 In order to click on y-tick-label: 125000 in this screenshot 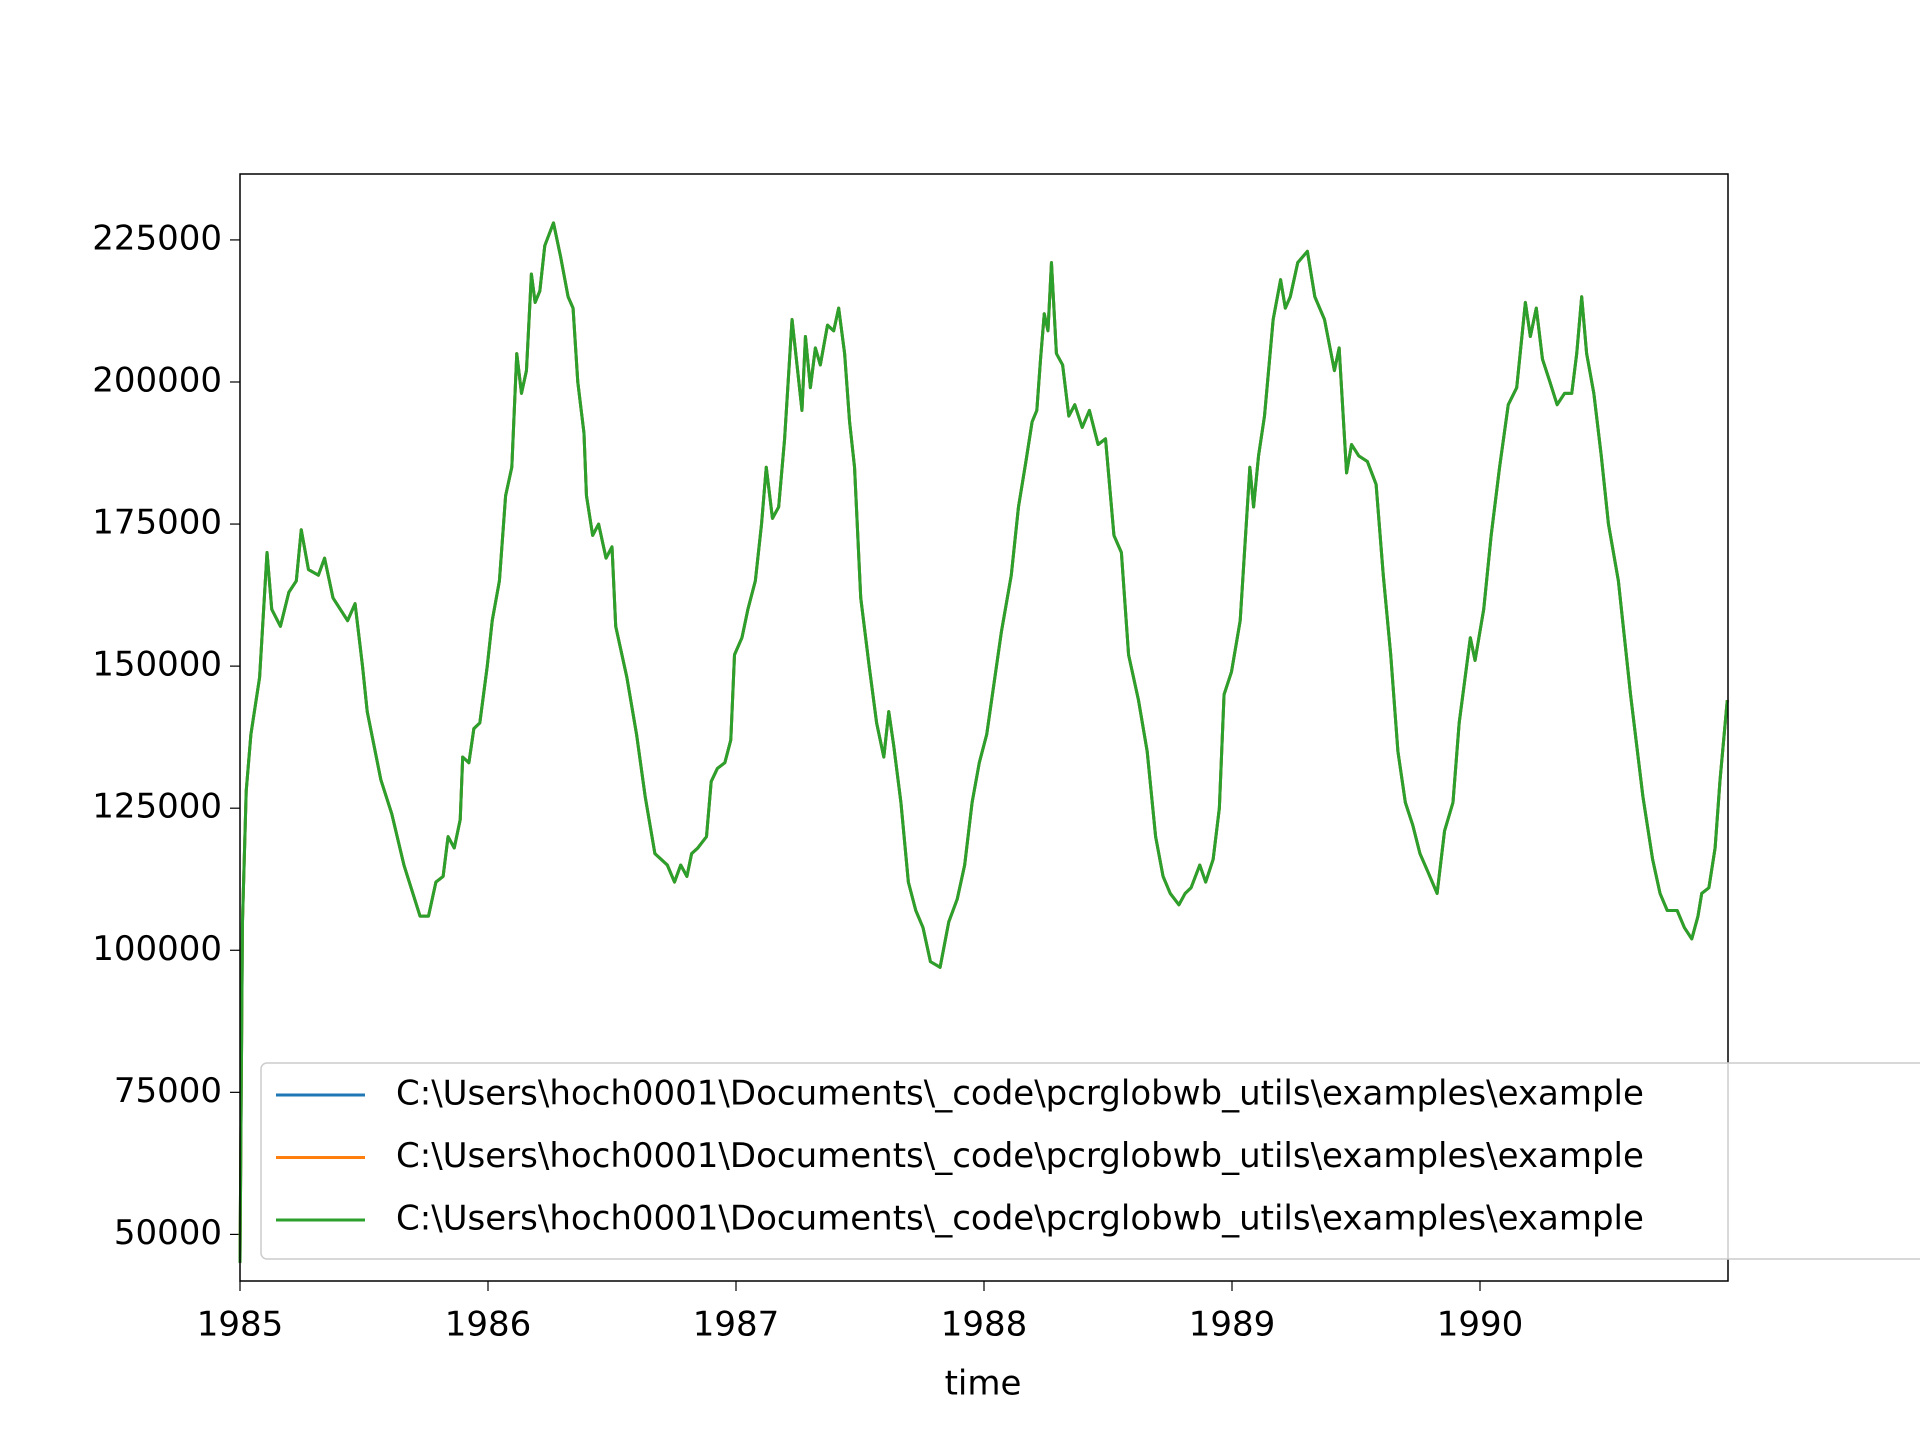, I will do `click(157, 807)`.